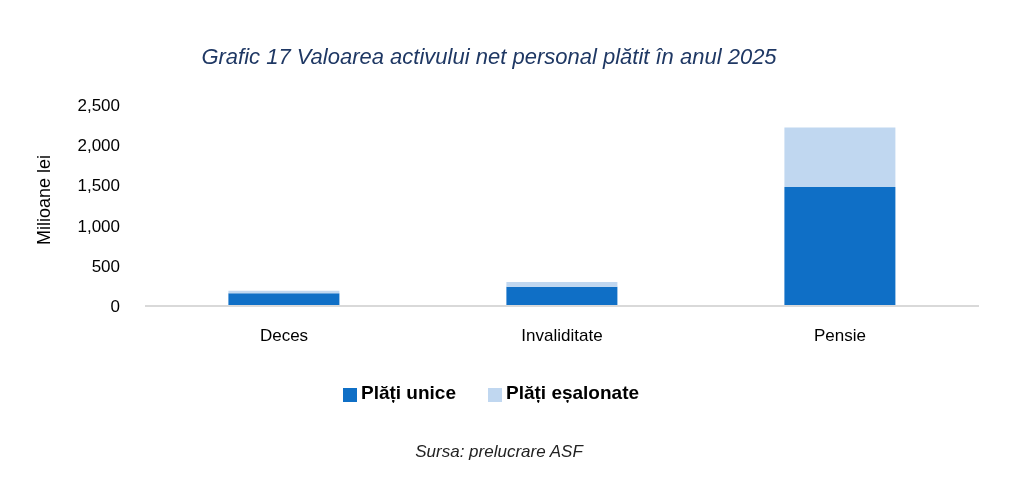  I want to click on legend-label: Plăți unice, so click(408, 392).